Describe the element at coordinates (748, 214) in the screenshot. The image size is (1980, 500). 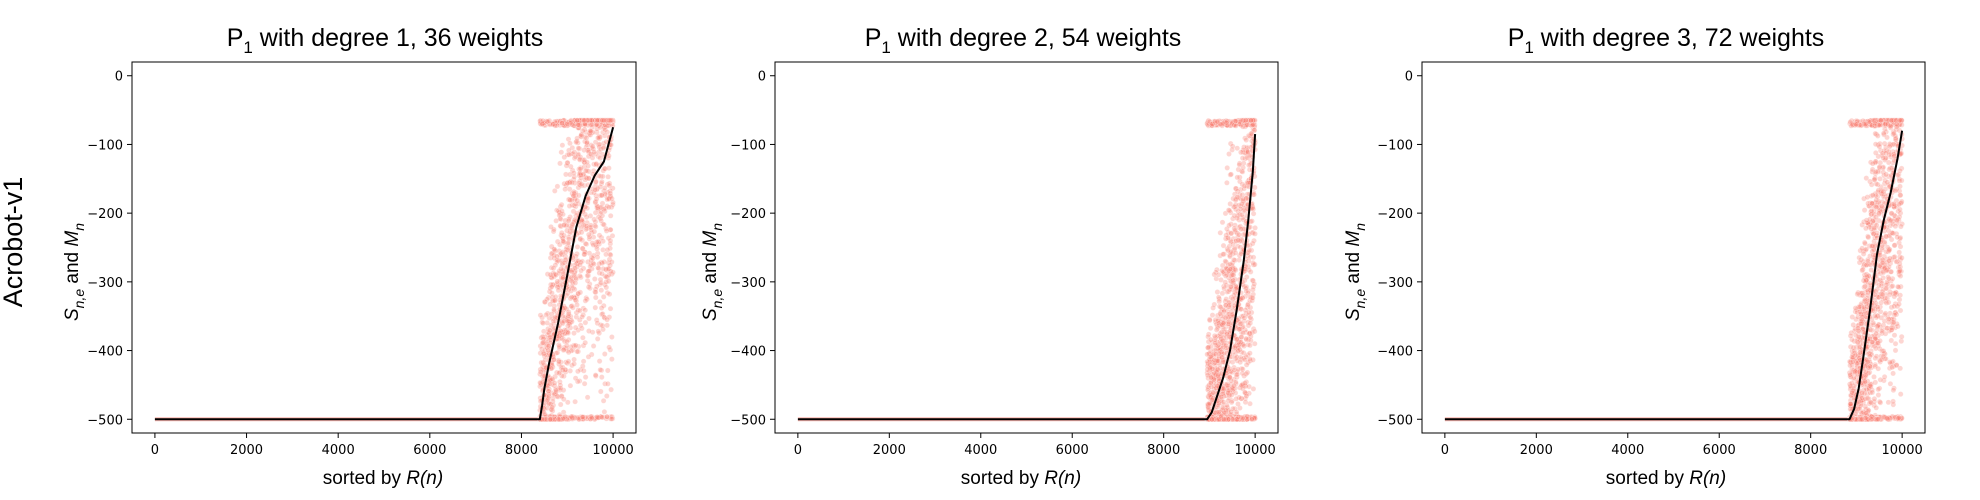
I see `y-tick-label: −200` at that location.